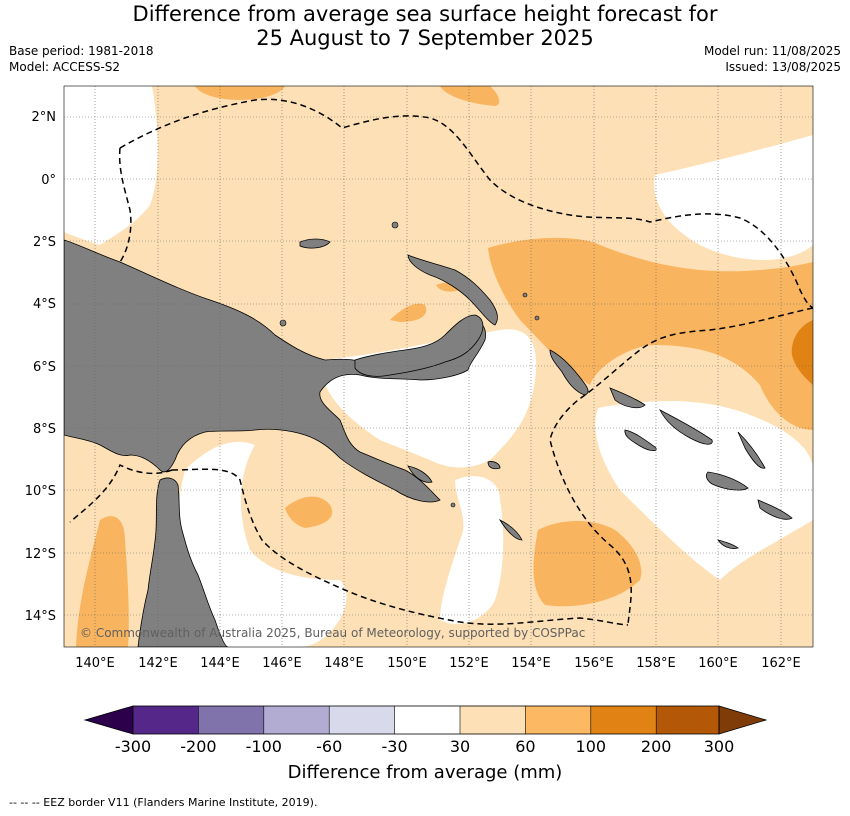 The image size is (850, 816). I want to click on lat-tick: 0°, so click(48, 180).